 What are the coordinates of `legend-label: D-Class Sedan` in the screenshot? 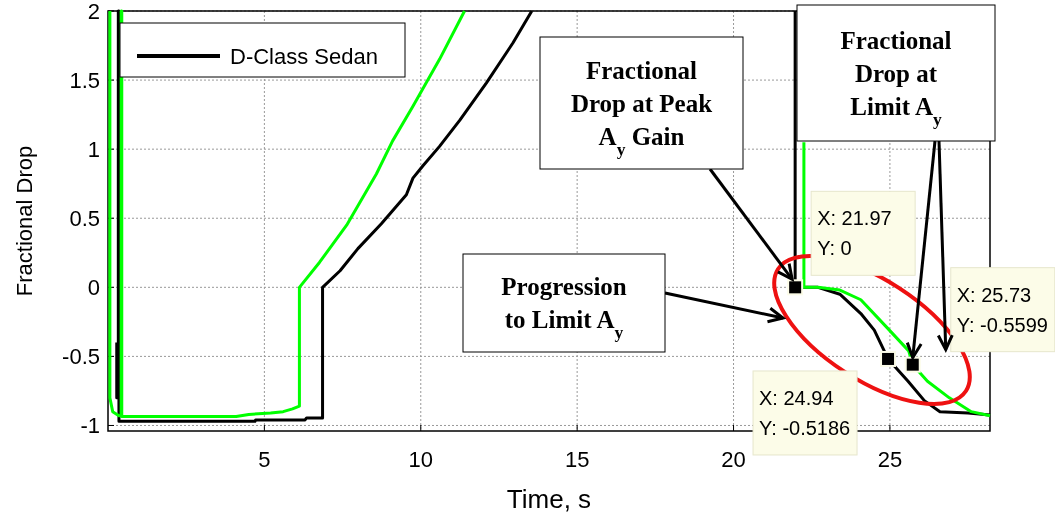 It's located at (304, 56).